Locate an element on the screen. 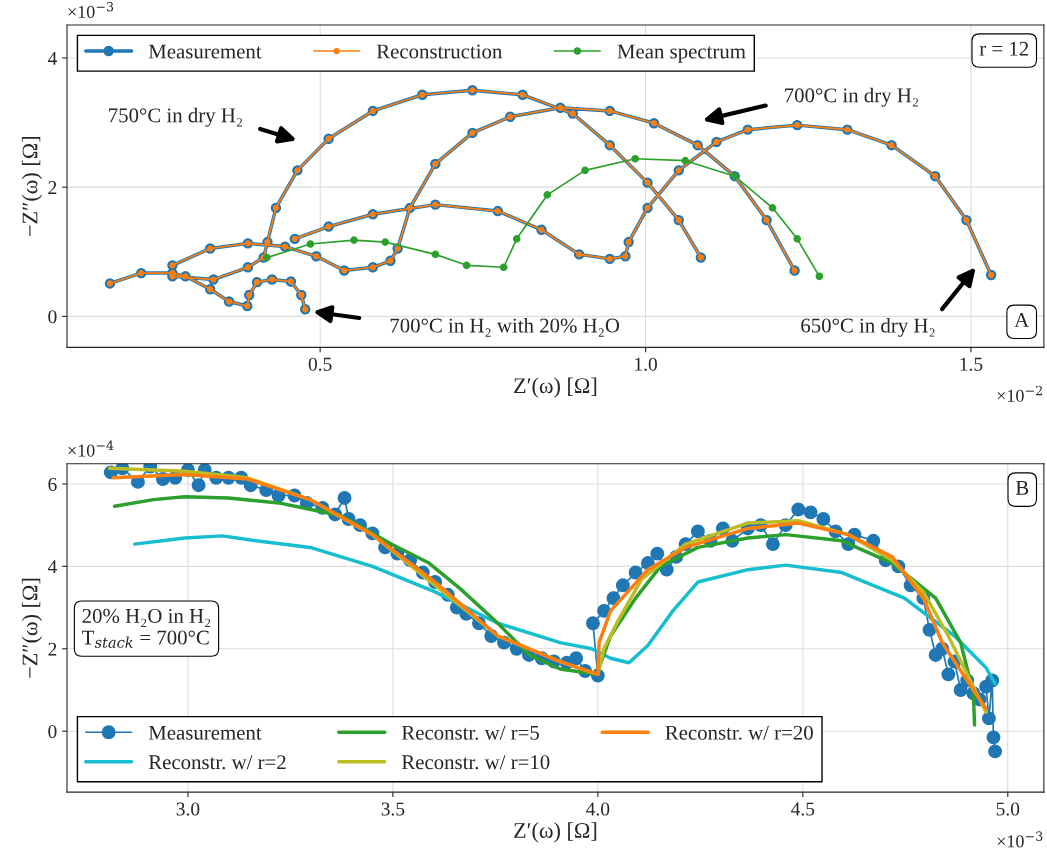 This screenshot has width=1047, height=862. annotation: 20% H₂O in H₂ T$_{stack}$ = 700°C is located at coordinates (146, 628).